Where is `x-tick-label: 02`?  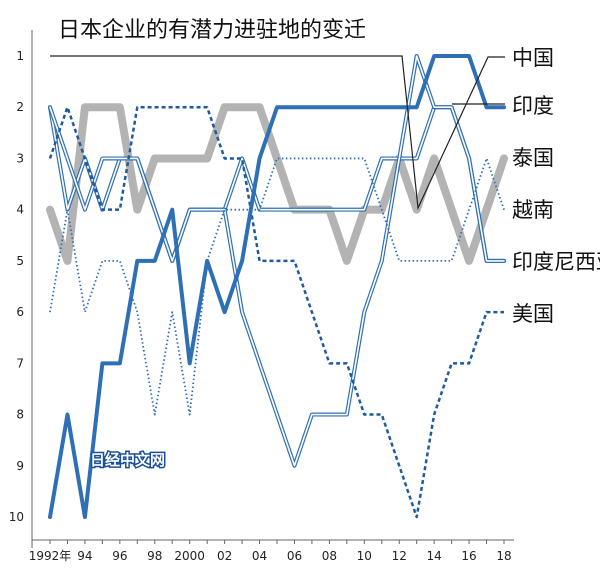 x-tick-label: 02 is located at coordinates (224, 556).